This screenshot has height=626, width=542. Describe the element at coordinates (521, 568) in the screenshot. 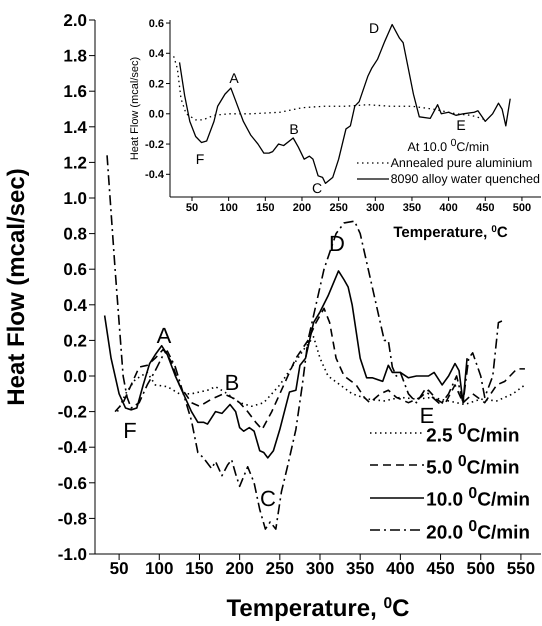

I see `x-tick-label: 550` at that location.